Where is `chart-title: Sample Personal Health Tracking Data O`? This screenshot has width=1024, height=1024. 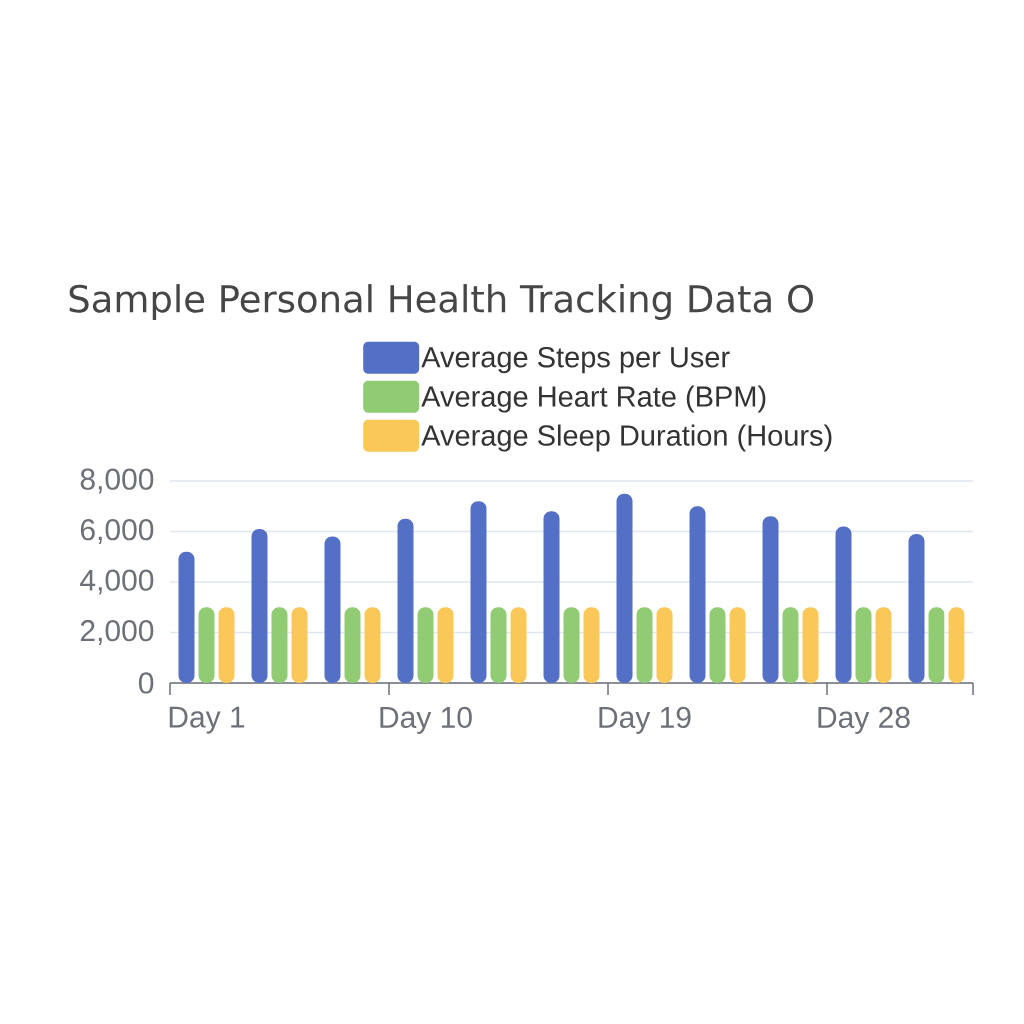
chart-title: Sample Personal Health Tracking Data O is located at coordinates (441, 302).